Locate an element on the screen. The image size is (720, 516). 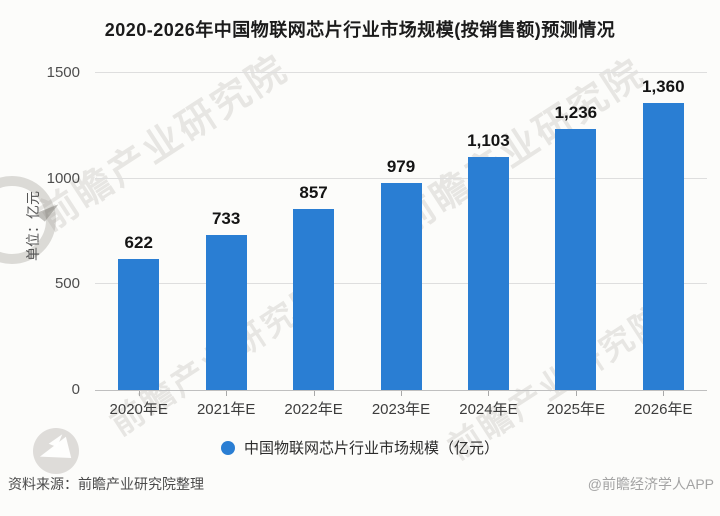
legend-label: 中国物联网芯片行业市场规模（亿元） is located at coordinates (371, 448).